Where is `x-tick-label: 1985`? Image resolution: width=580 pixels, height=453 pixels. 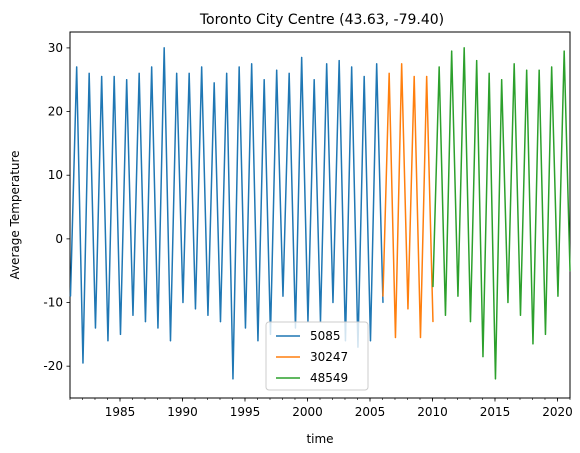 x-tick-label: 1985 is located at coordinates (120, 412).